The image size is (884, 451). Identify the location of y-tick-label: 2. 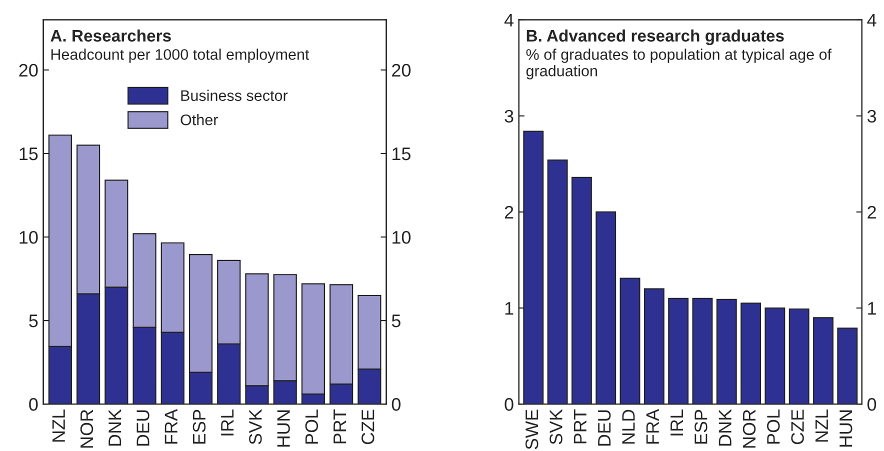
(509, 212).